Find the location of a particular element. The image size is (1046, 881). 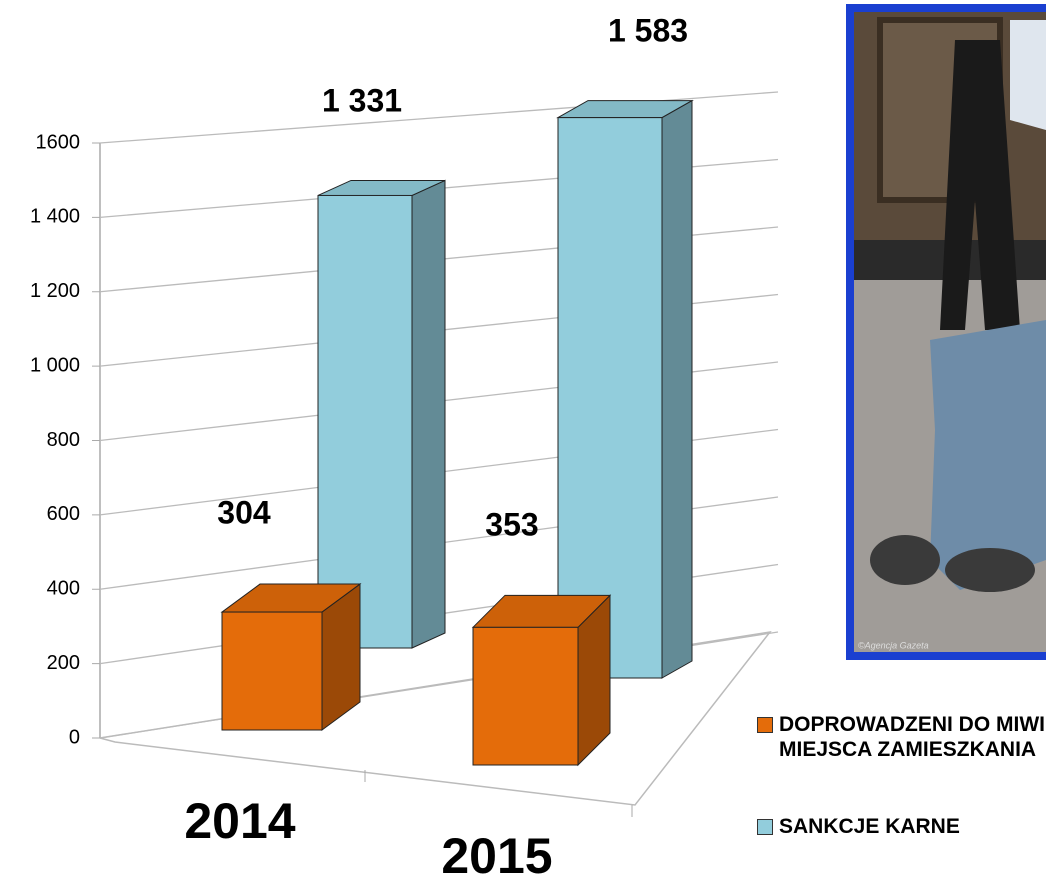

y-tick-label: 1600 is located at coordinates (58, 142).